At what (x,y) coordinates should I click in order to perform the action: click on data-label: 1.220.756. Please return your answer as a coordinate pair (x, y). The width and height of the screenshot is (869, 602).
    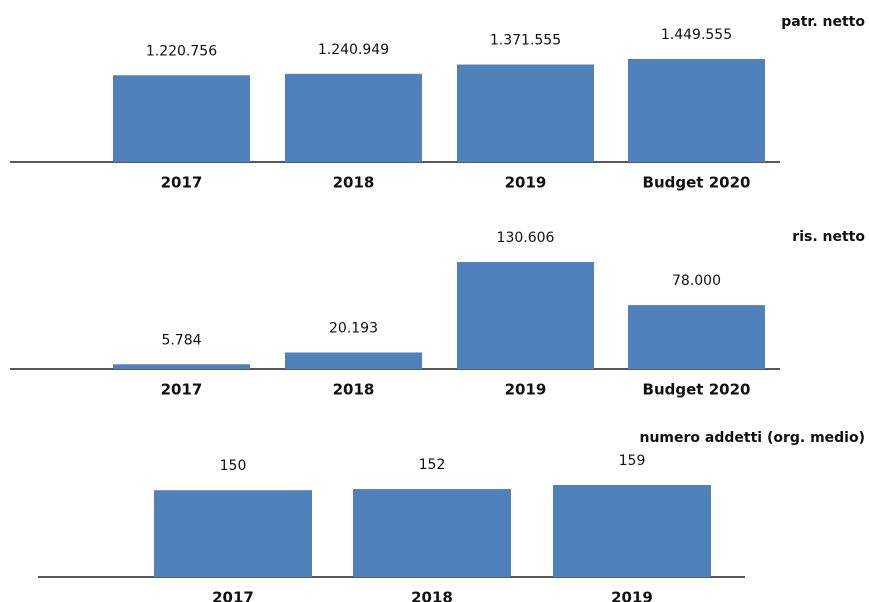
    Looking at the image, I should click on (181, 51).